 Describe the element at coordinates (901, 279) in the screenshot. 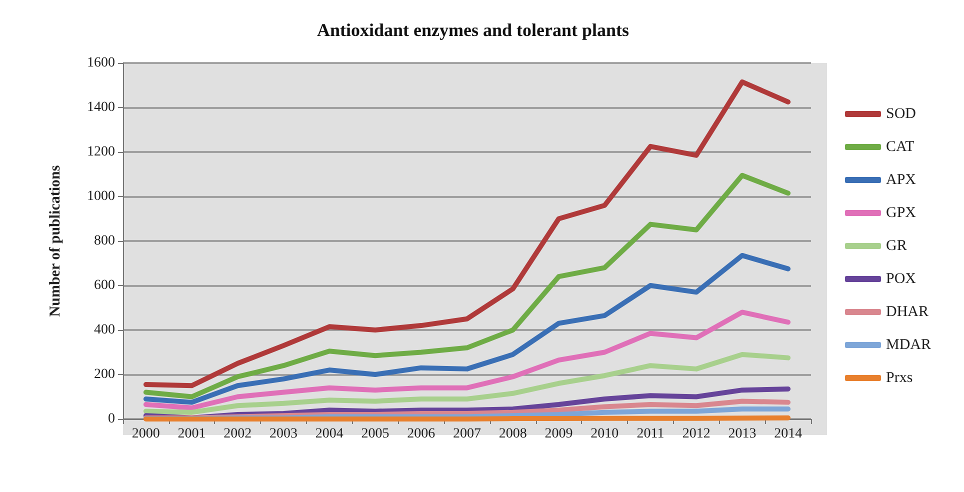

I see `legend-label: POX` at that location.